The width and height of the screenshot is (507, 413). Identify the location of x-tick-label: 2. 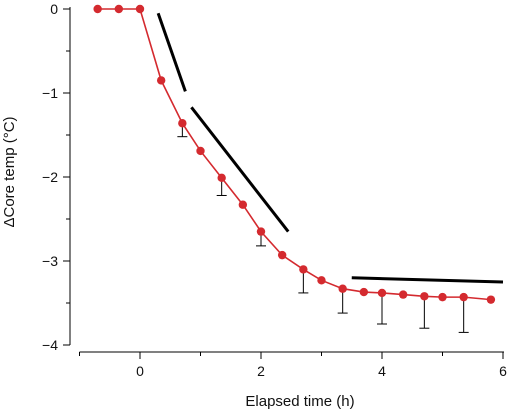
(261, 371).